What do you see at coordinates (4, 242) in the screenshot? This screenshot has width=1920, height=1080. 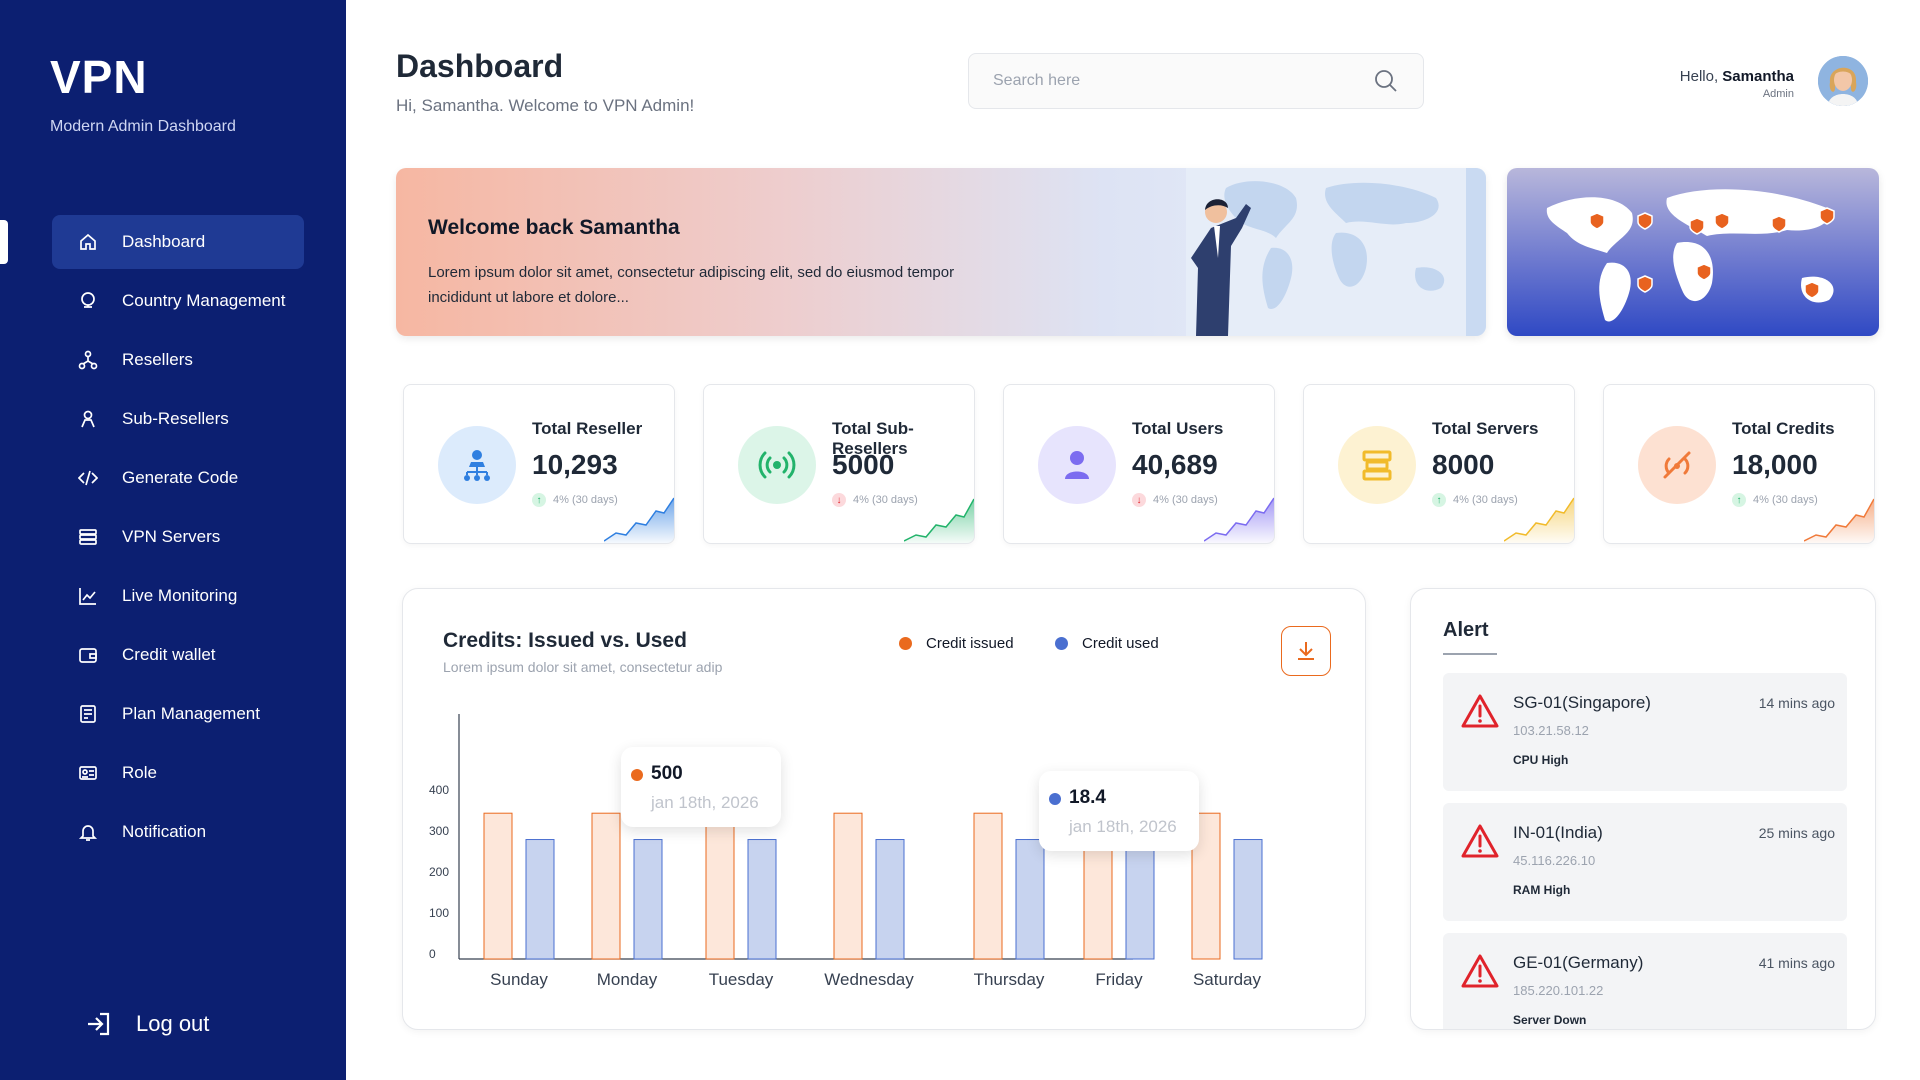 I see `active-nav-marker` at bounding box center [4, 242].